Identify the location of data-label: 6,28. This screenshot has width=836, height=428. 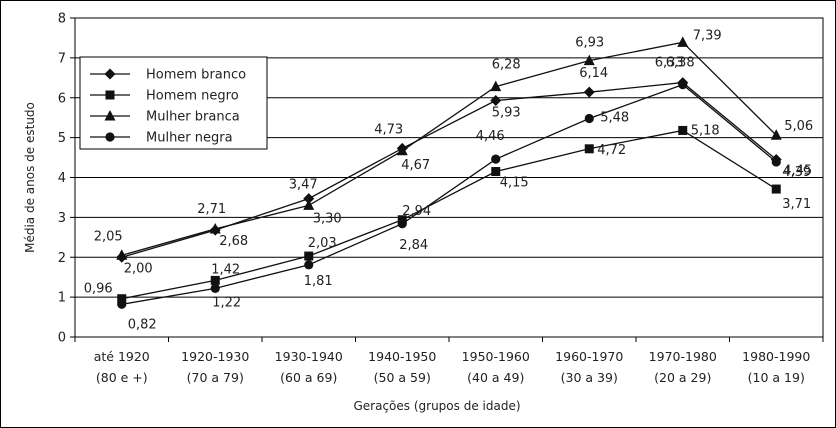
(506, 65).